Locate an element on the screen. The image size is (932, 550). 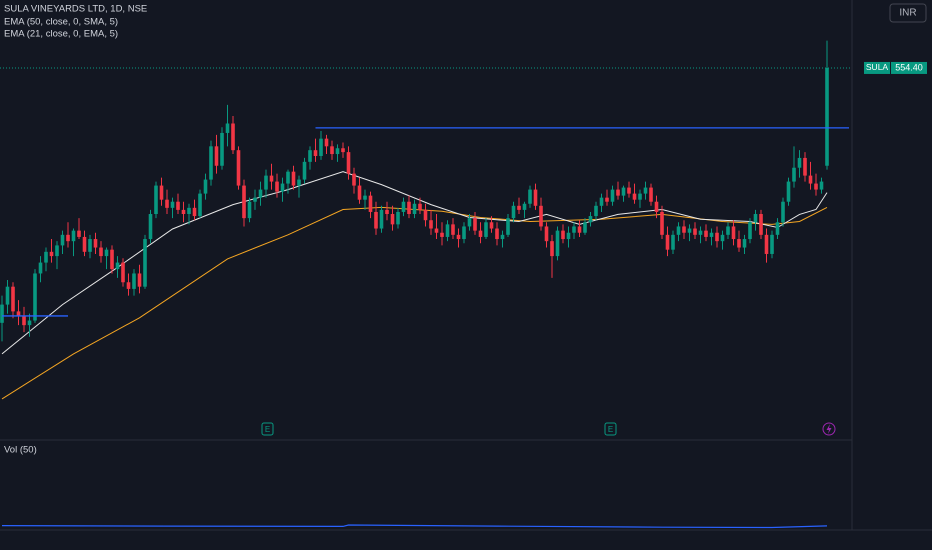
indicator-label: EMA (50, close, 0, SMA, 5) is located at coordinates (61, 21).